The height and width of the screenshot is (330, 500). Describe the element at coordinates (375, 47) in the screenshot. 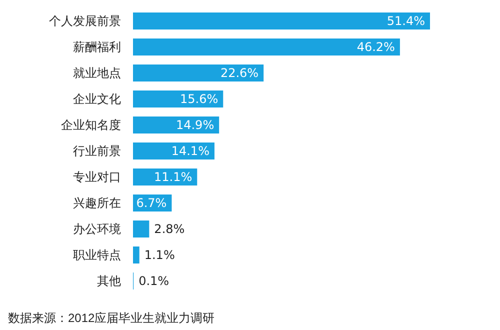

I see `data-label: 46.2%` at that location.